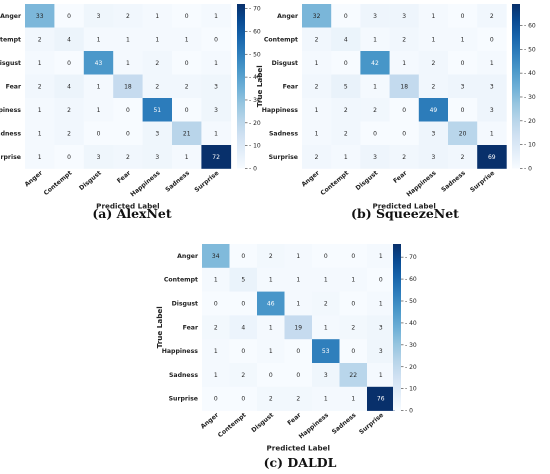 The width and height of the screenshot is (550, 474). What do you see at coordinates (253, 169) in the screenshot?
I see `colorbar-tick-label: - 0` at bounding box center [253, 169].